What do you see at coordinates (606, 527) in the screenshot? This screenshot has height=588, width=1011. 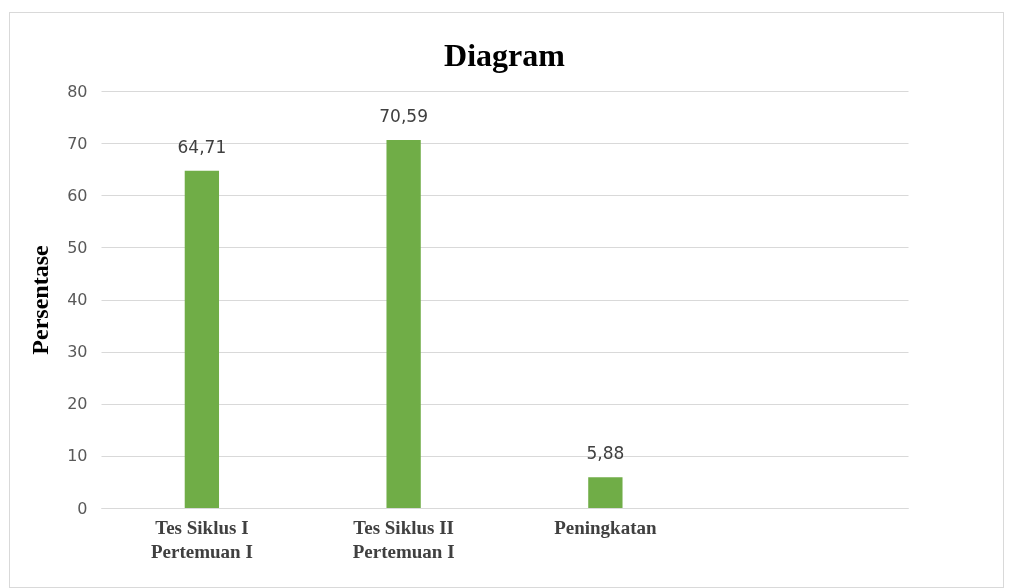 I see `x-tick-label: Peningkatan` at bounding box center [606, 527].